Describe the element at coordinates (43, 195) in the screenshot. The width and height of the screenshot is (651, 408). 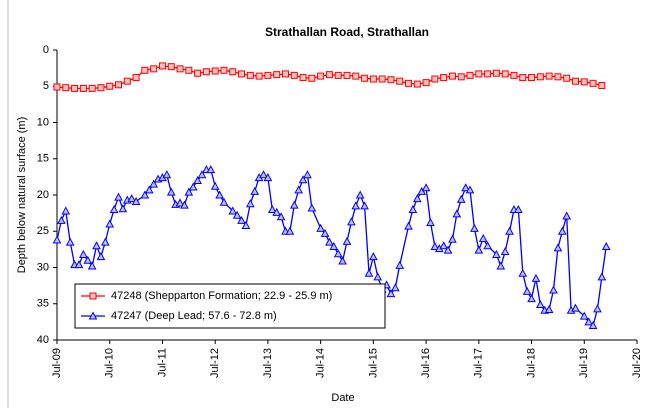
I see `y-tick-label: 20` at that location.